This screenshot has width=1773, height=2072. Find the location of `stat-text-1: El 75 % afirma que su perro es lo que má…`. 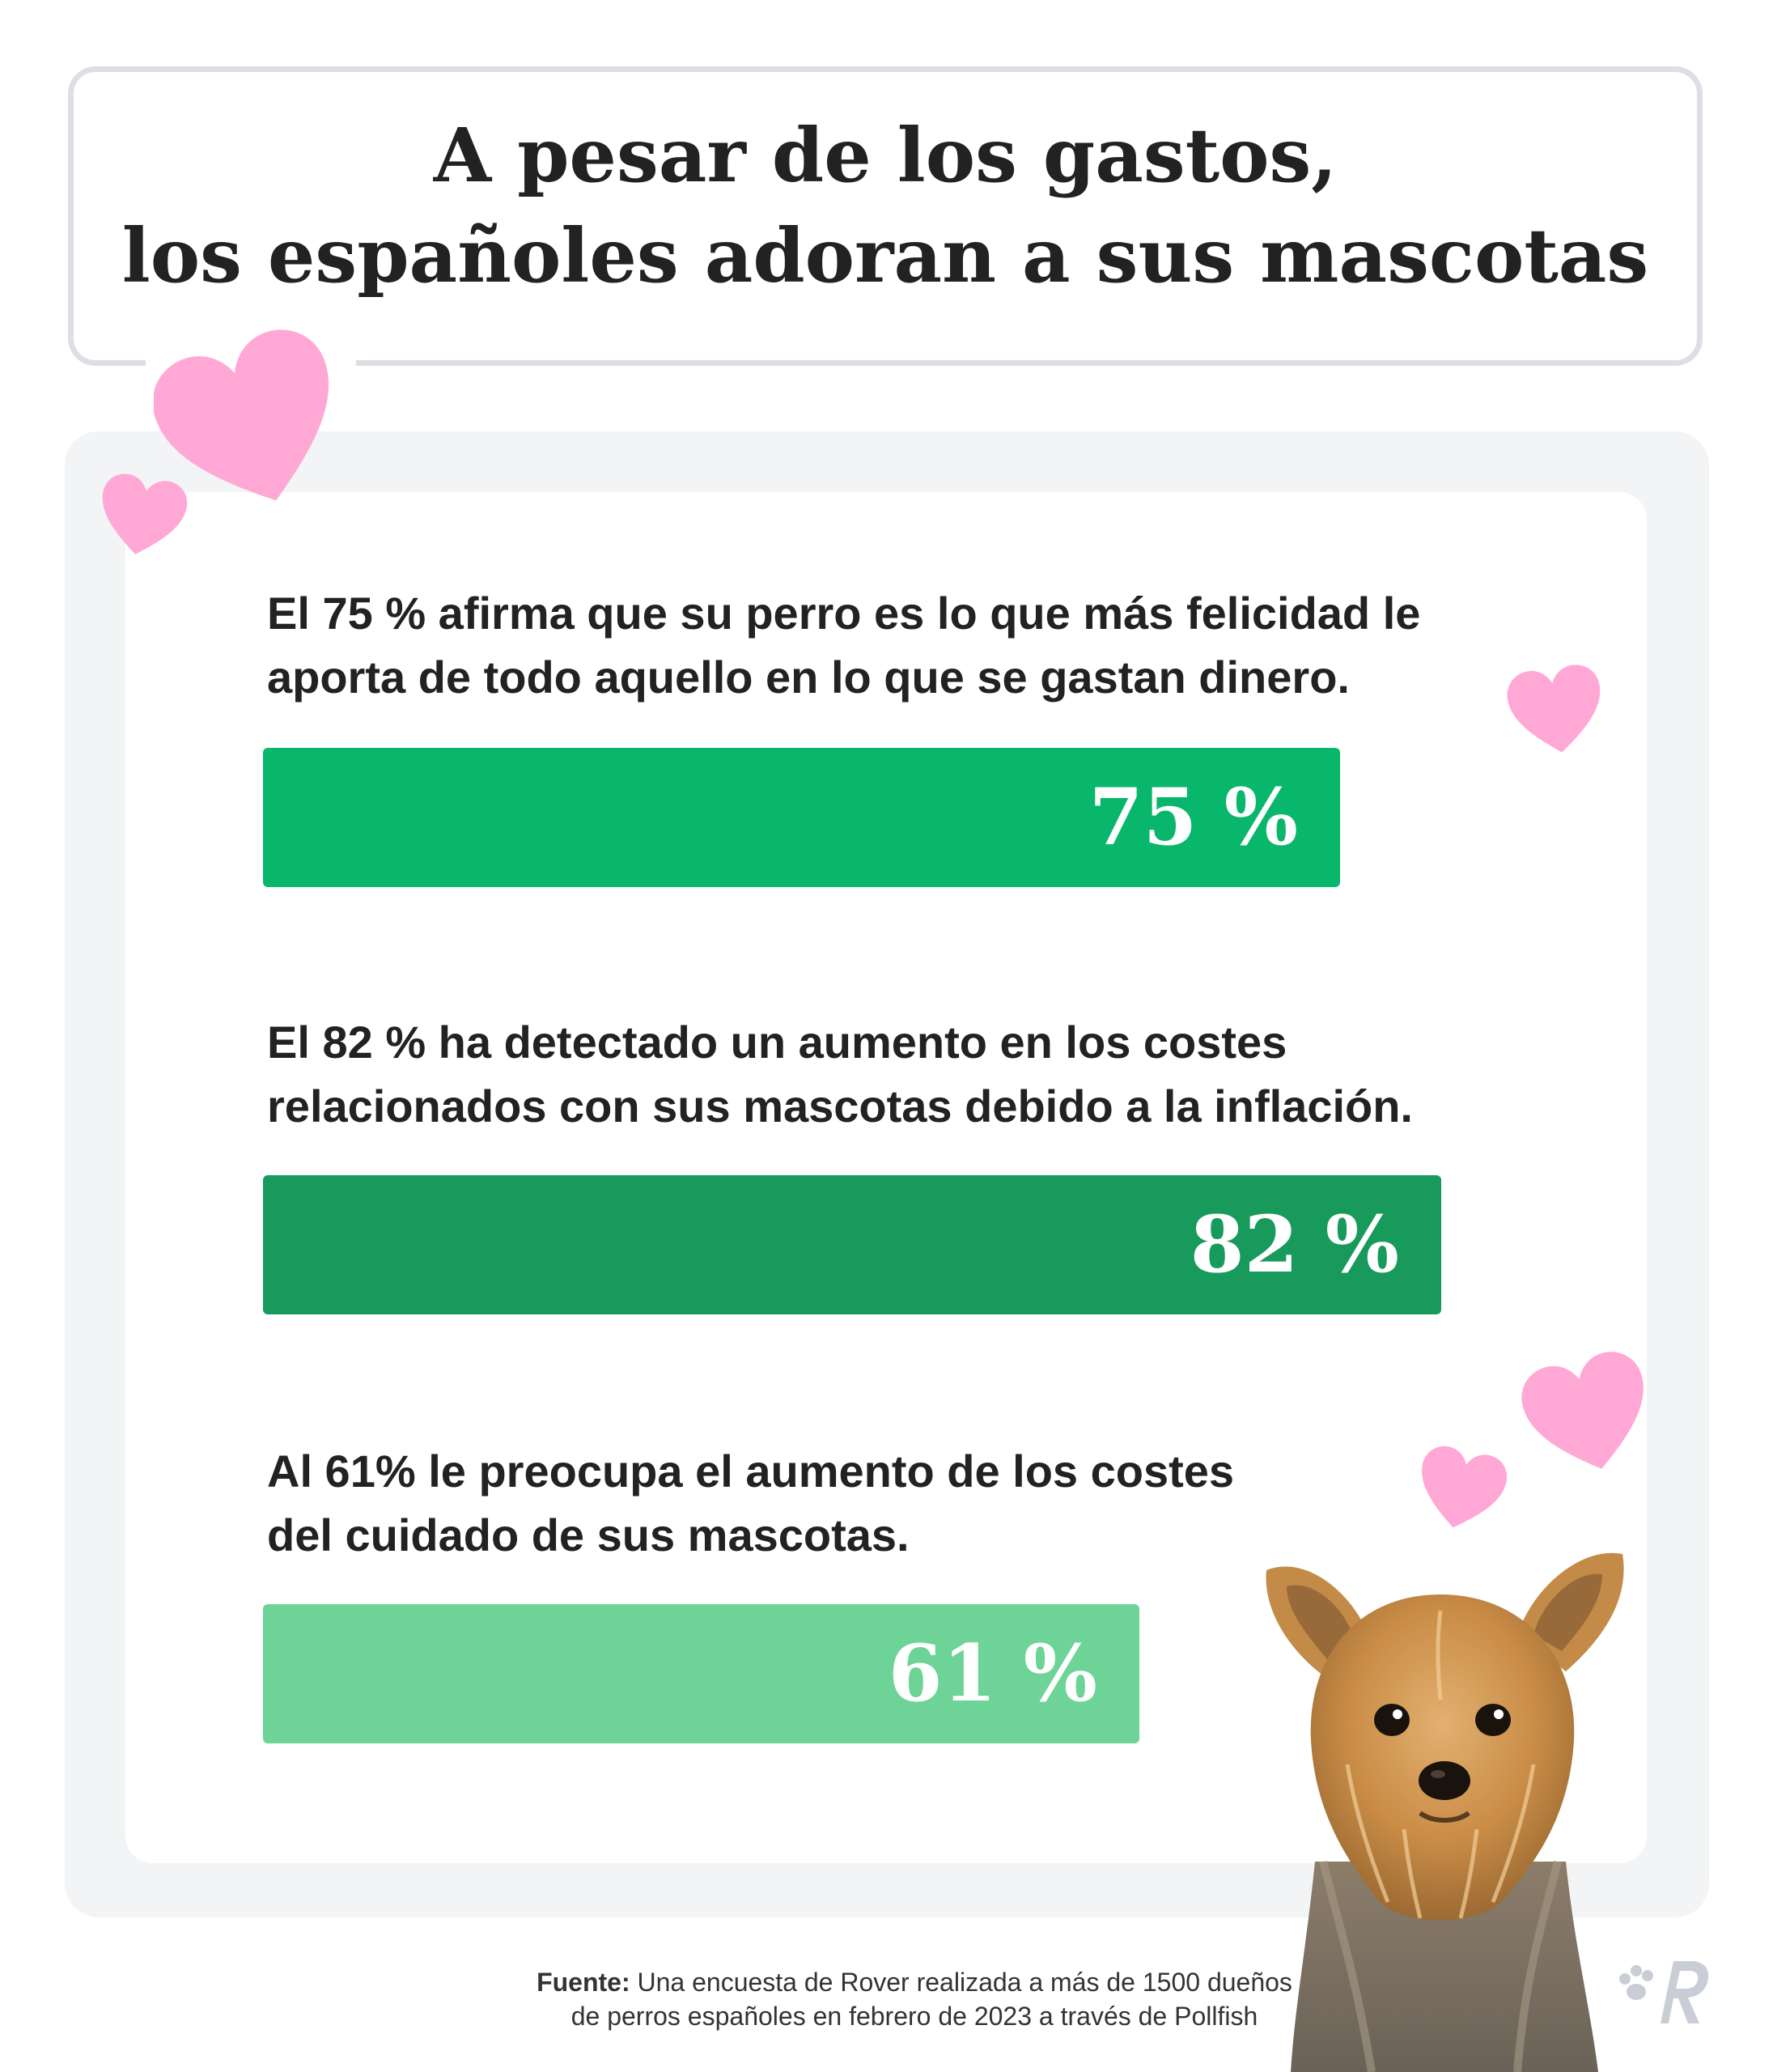

stat-text-1: El 75 % afirma que su perro es lo que má… is located at coordinates (931, 645).